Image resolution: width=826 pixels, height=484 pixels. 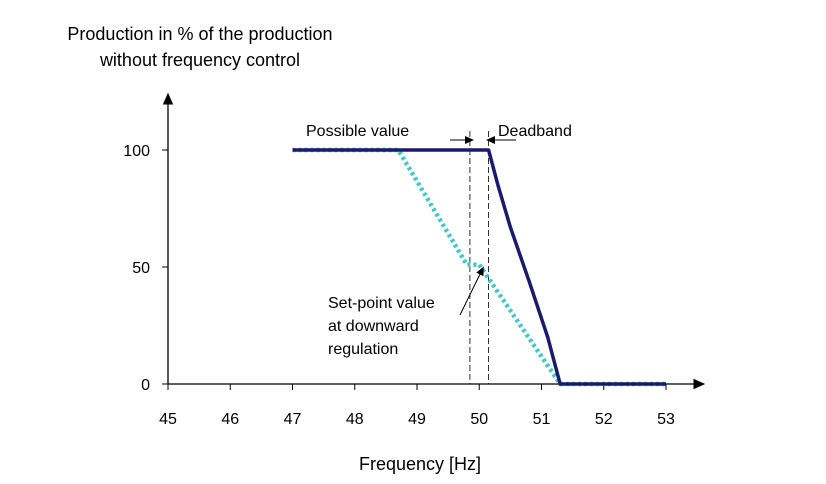 What do you see at coordinates (168, 419) in the screenshot?
I see `x-tick-label: 45` at bounding box center [168, 419].